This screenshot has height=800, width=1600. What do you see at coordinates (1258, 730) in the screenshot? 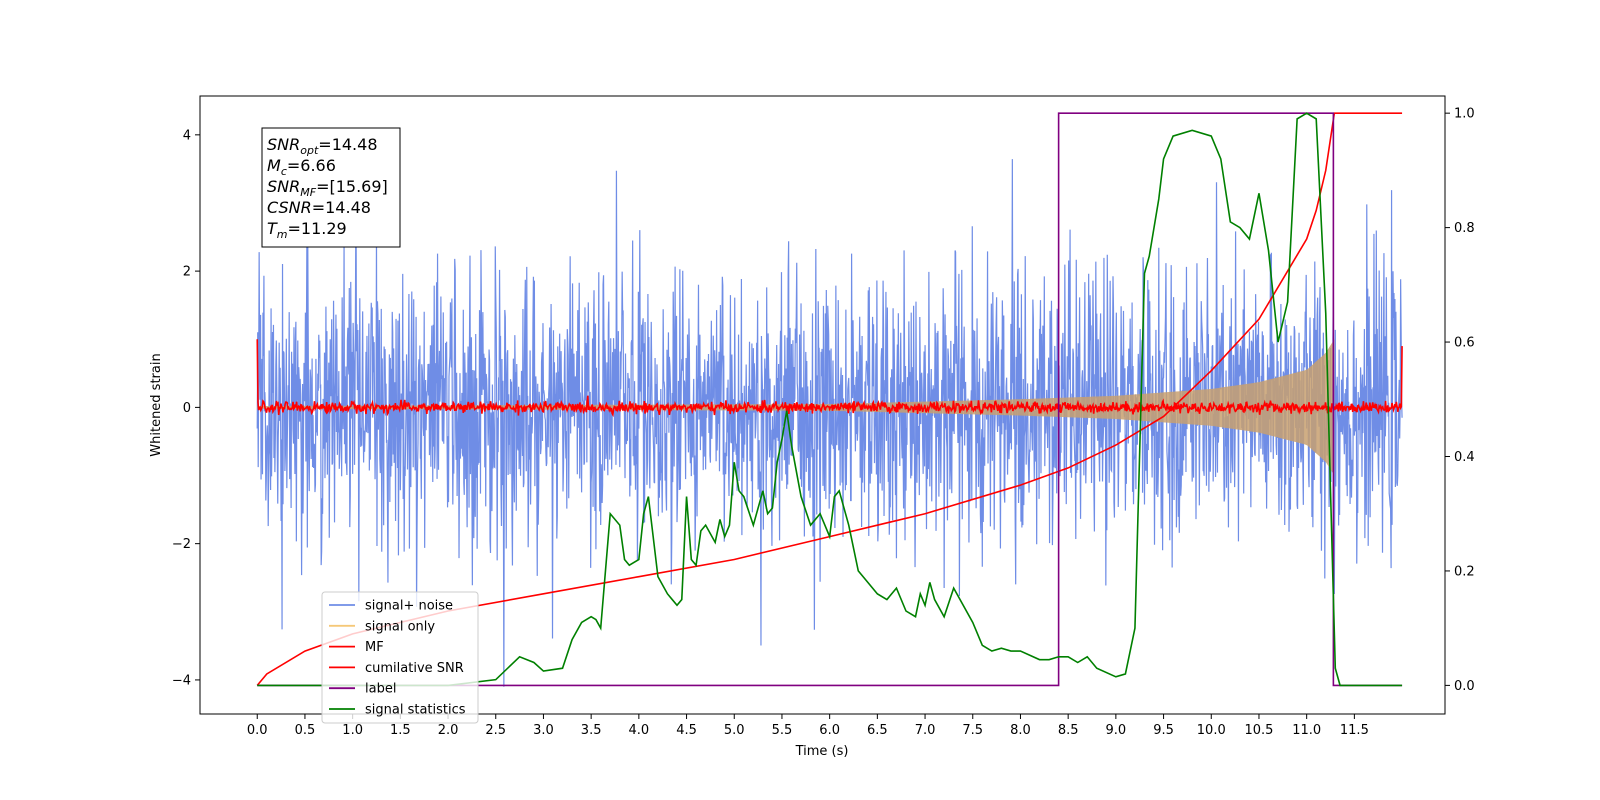
I see `x-tick-label: 10.5` at bounding box center [1258, 730].